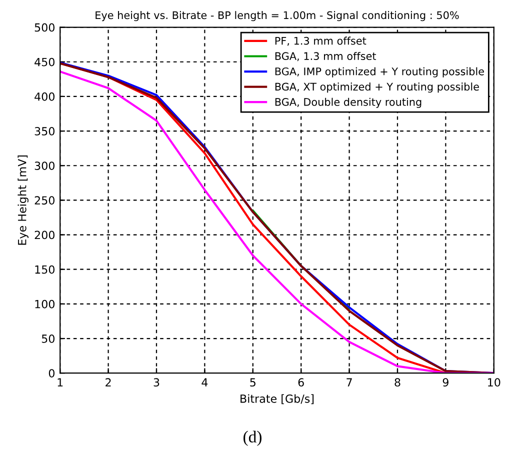  What do you see at coordinates (44, 96) in the screenshot?
I see `y-tick-label: 400` at bounding box center [44, 96].